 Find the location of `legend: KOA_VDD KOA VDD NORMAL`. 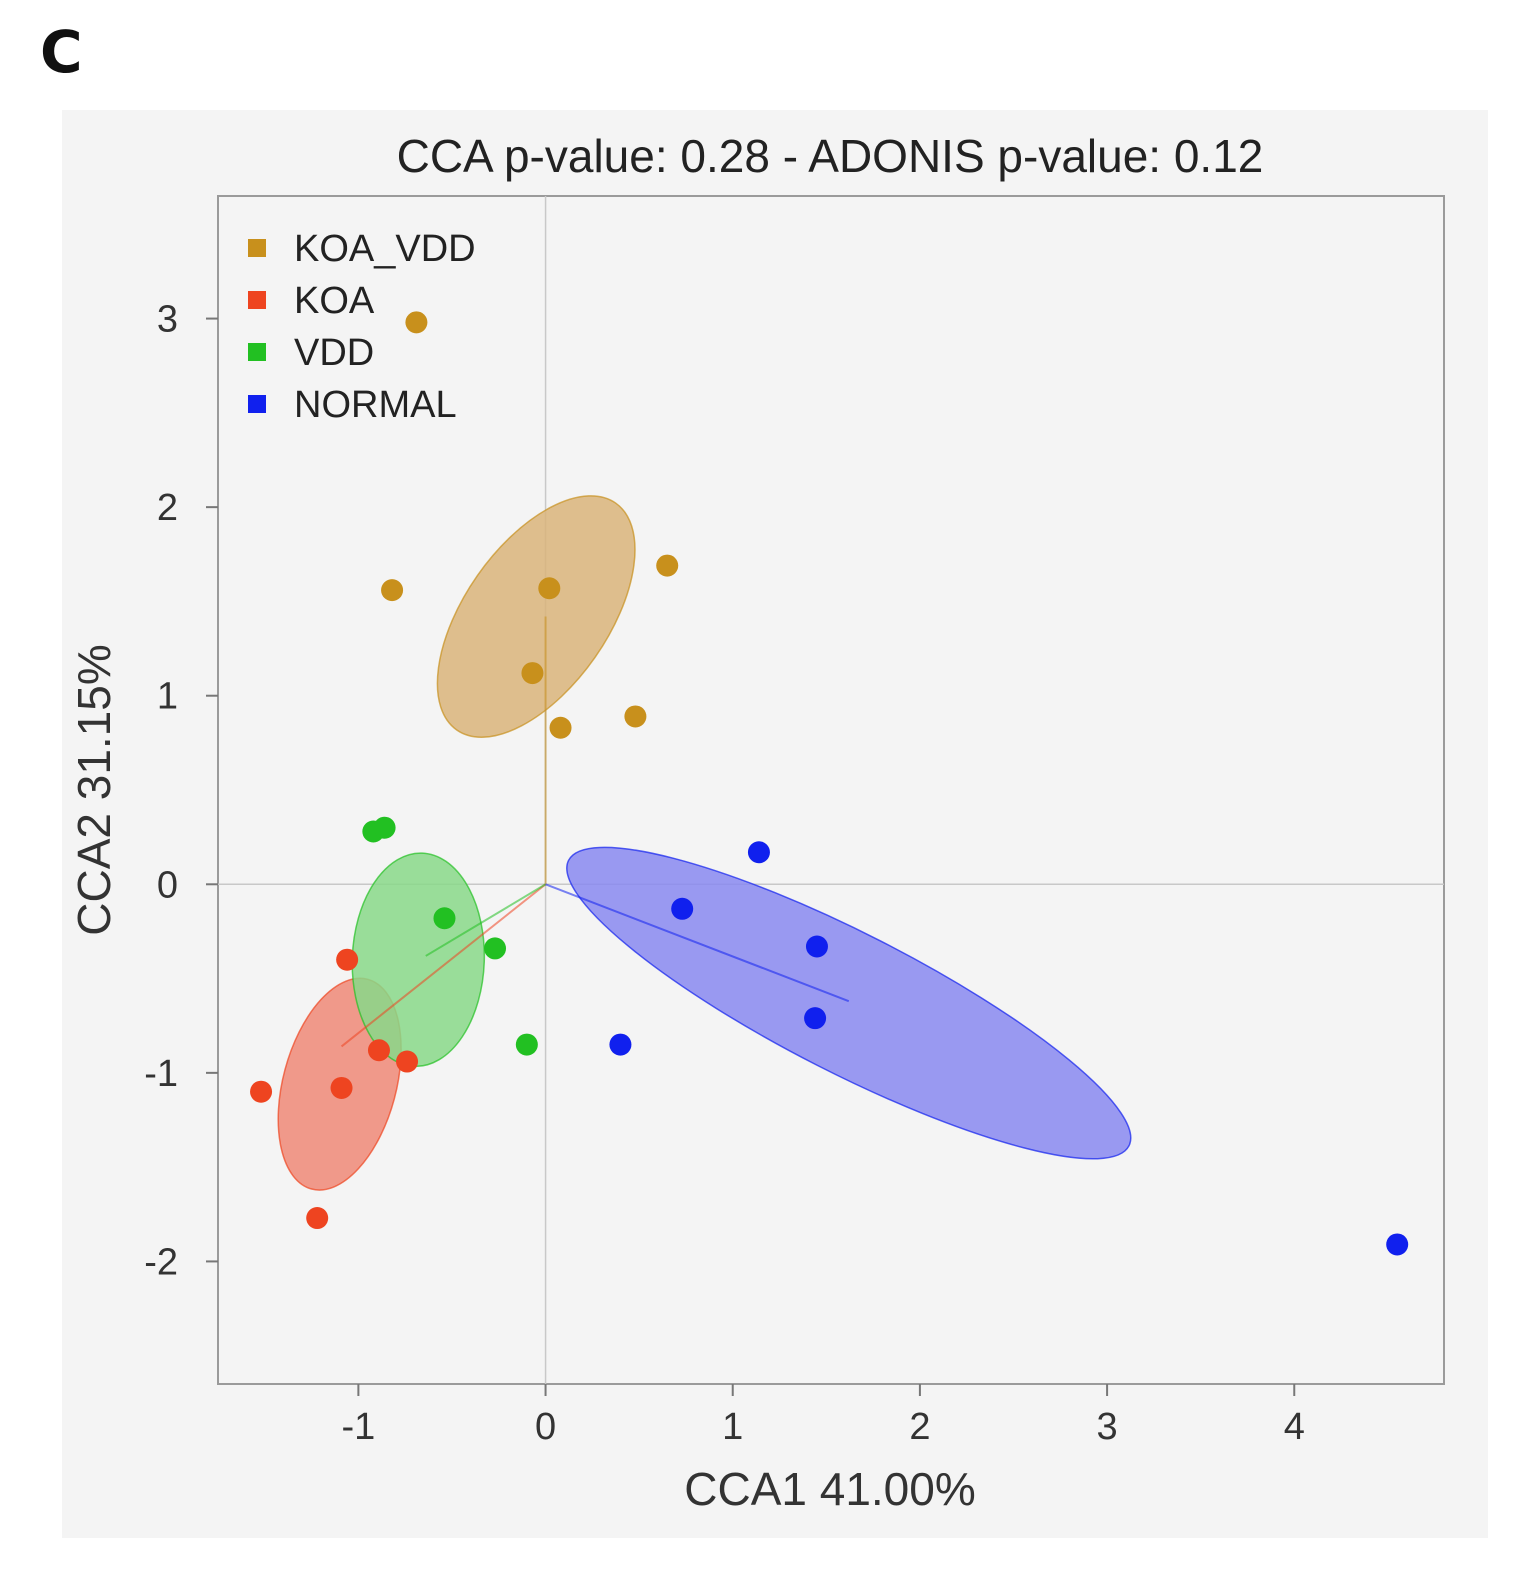

legend: KOA_VDD KOA VDD NORMAL is located at coordinates (362, 327).